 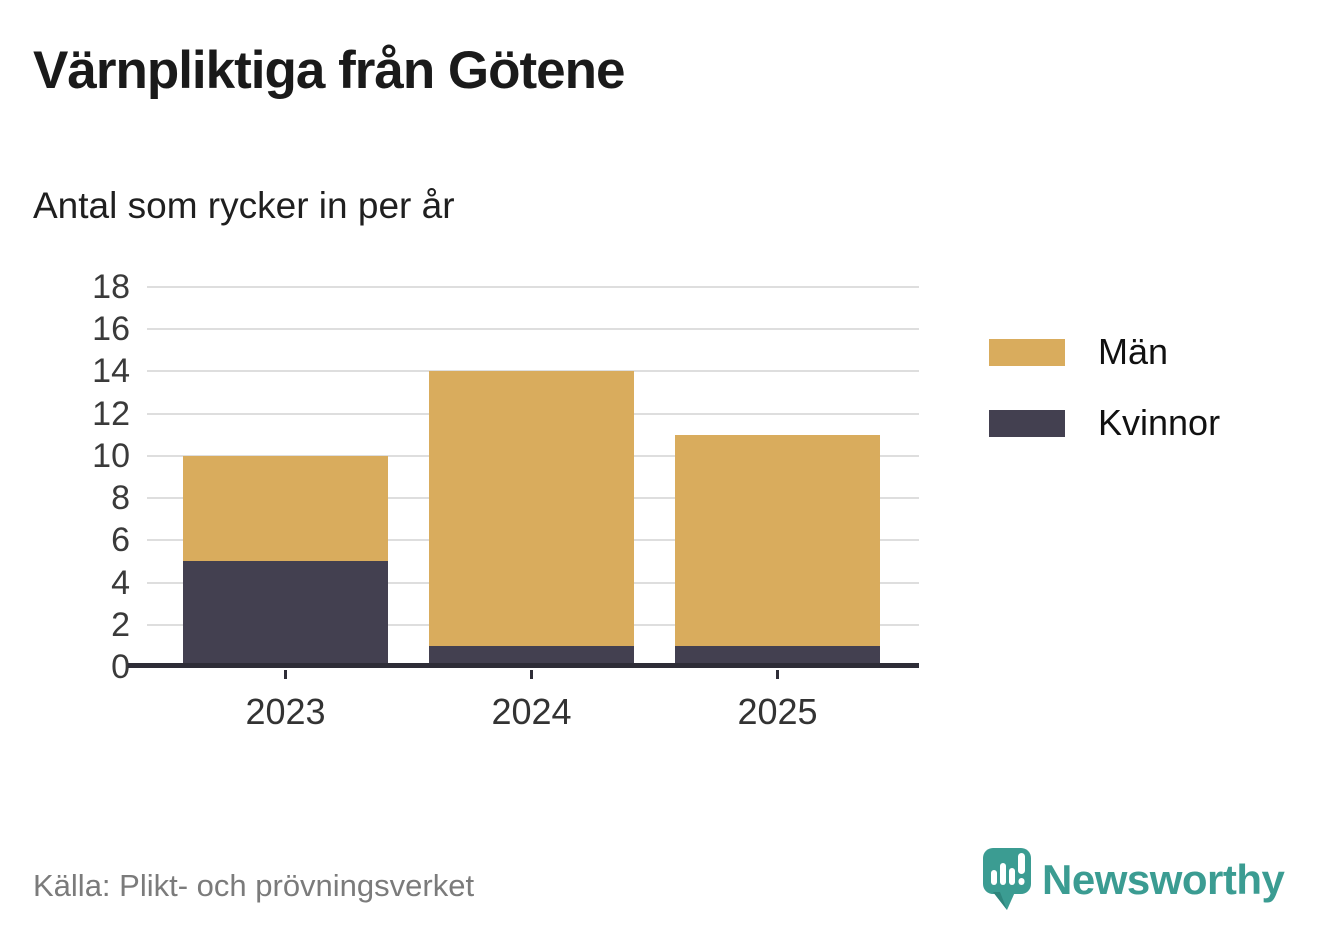 I want to click on x-axis-label-2024: 2024, so click(x=531, y=711).